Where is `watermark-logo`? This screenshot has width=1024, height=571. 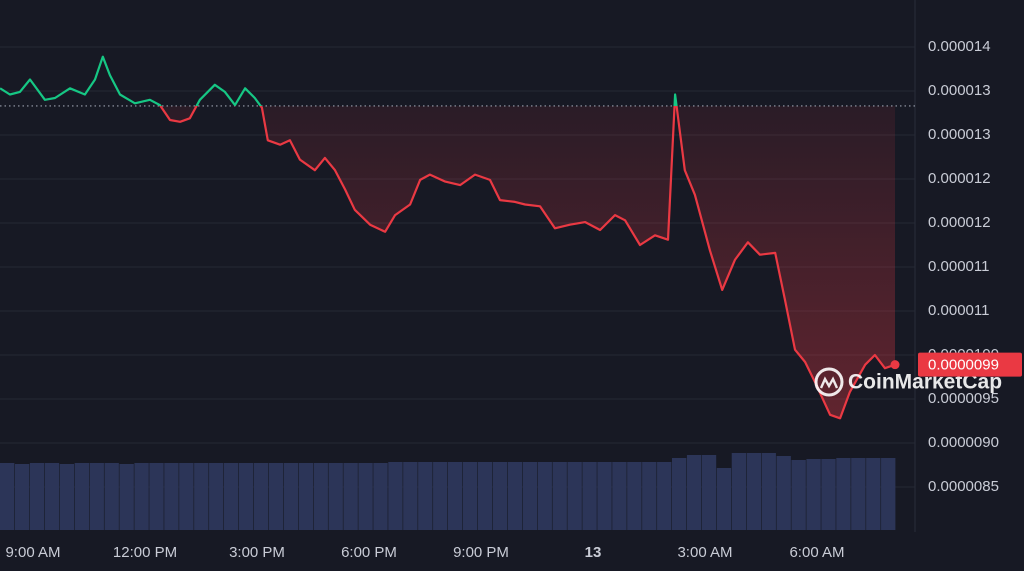
watermark-logo is located at coordinates (829, 382).